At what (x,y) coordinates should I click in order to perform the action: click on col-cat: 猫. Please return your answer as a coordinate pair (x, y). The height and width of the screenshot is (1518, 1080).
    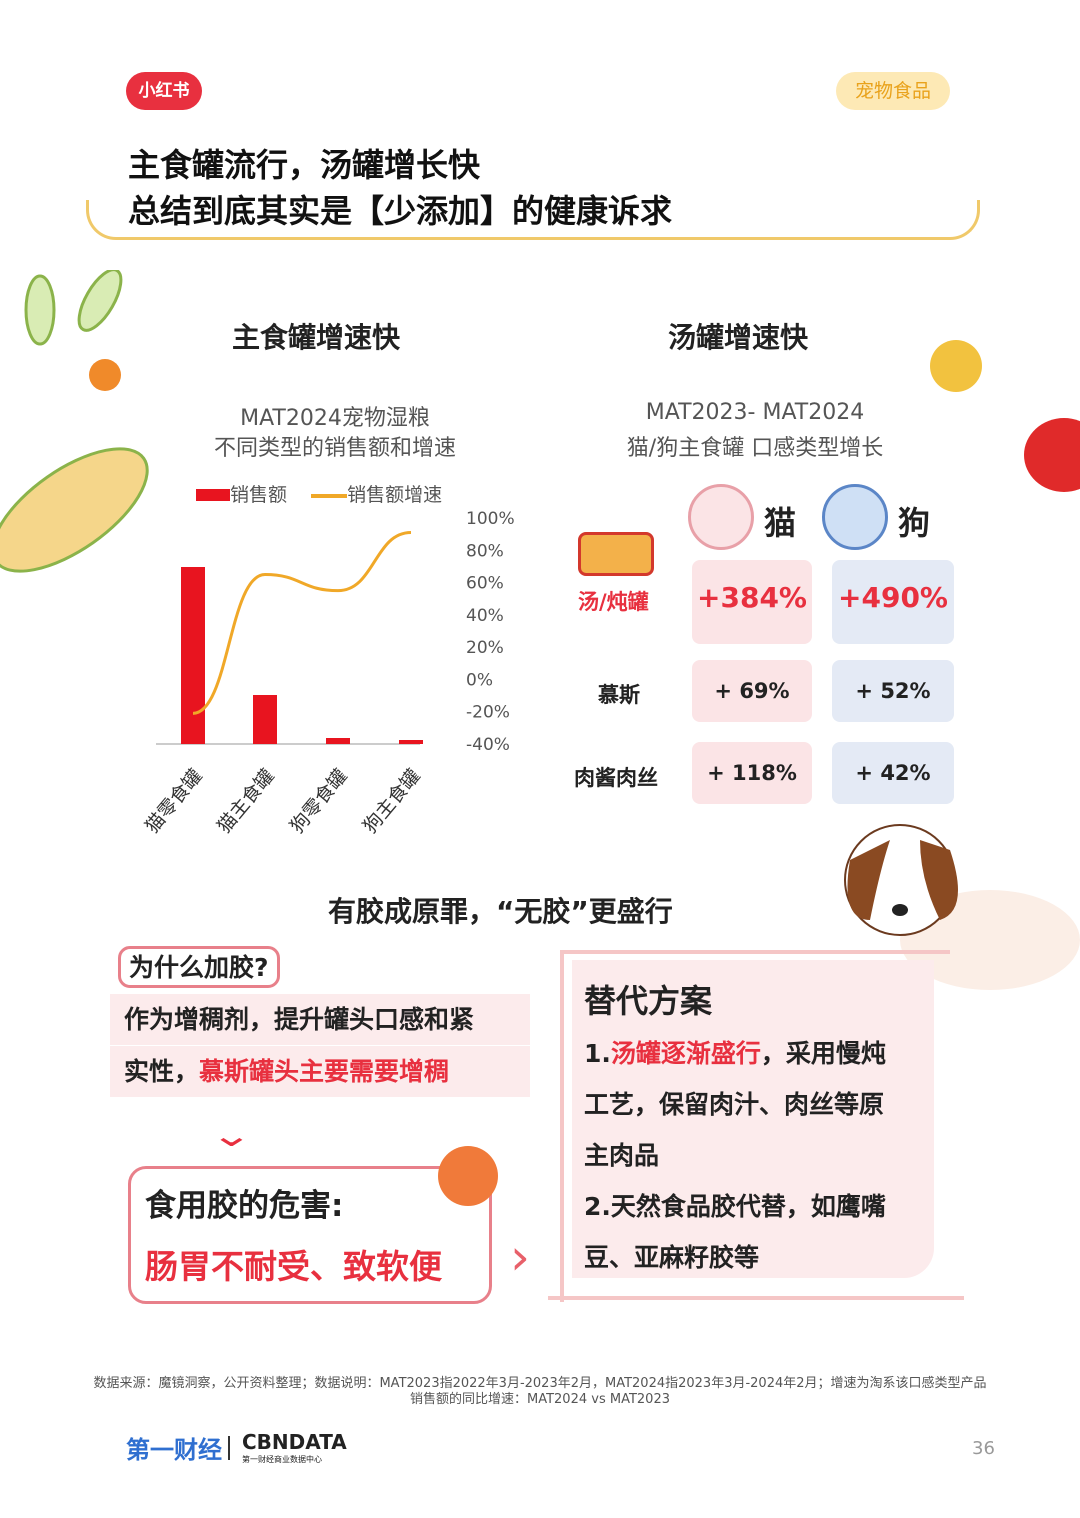
    Looking at the image, I should click on (780, 523).